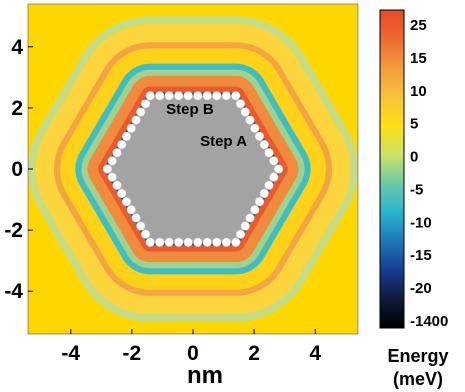  What do you see at coordinates (414, 157) in the screenshot?
I see `colorbar-tick-label: 0` at bounding box center [414, 157].